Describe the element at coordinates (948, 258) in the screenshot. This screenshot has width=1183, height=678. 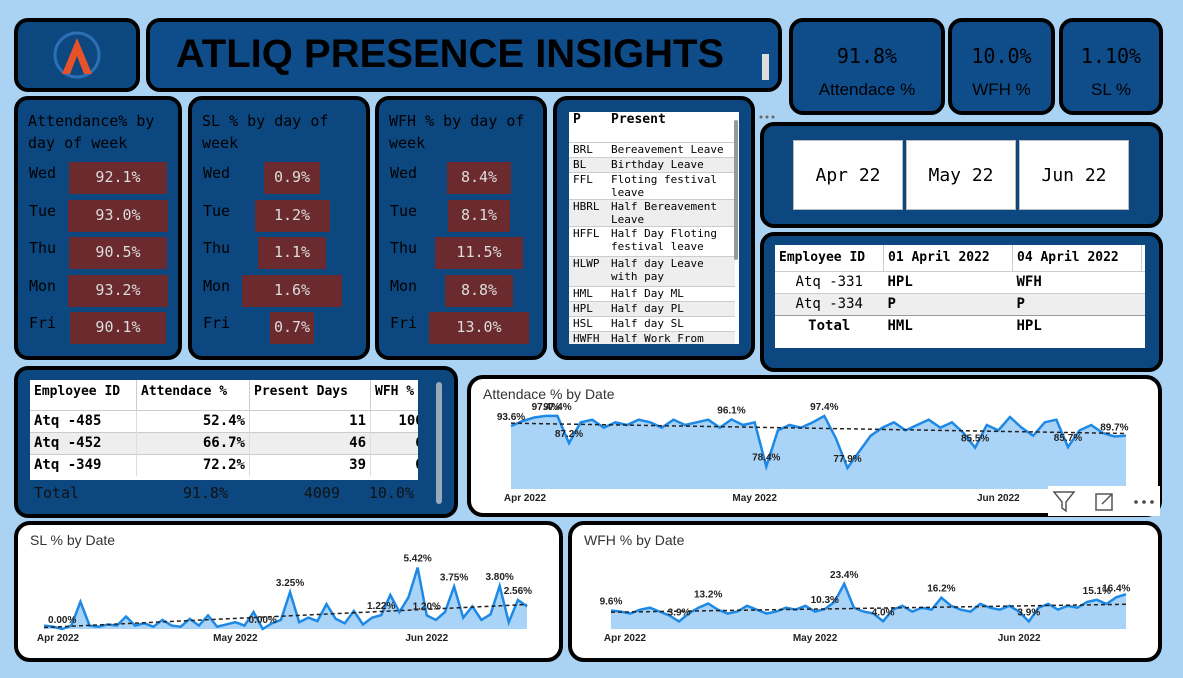
I see `header-cell: 01 April 2022` at that location.